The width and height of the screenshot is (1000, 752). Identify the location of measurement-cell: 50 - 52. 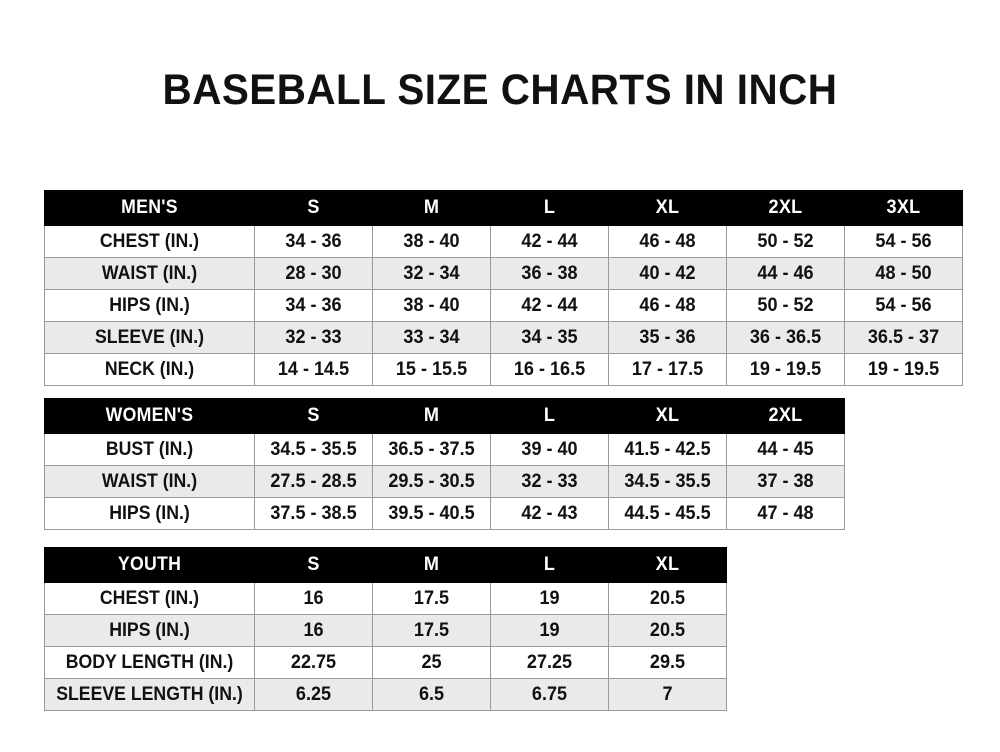
(785, 241).